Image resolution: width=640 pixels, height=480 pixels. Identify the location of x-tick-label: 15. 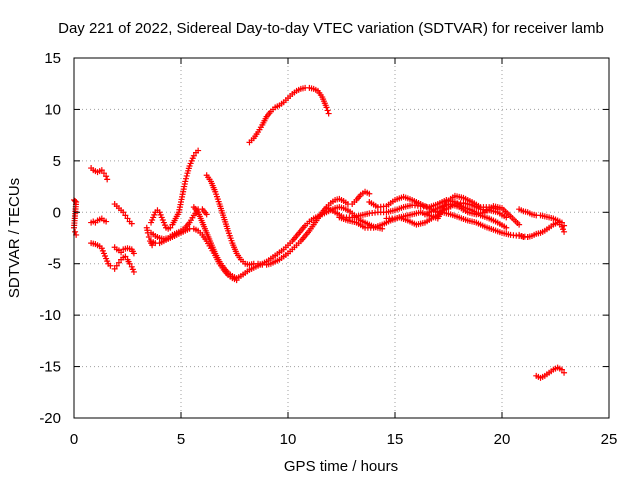
(395, 439).